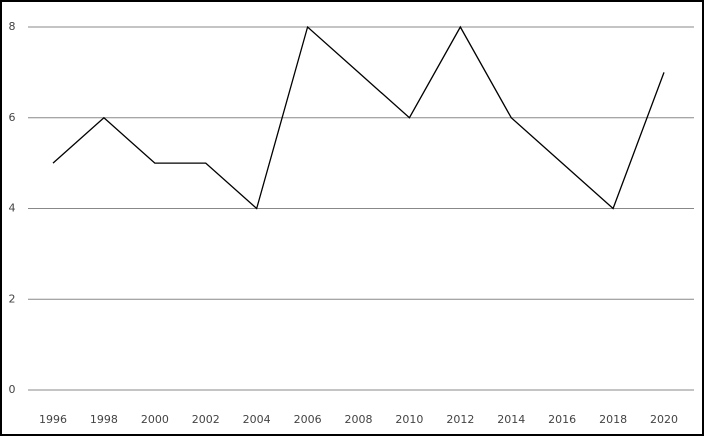  What do you see at coordinates (257, 419) in the screenshot?
I see `x-tick-label: 2004` at bounding box center [257, 419].